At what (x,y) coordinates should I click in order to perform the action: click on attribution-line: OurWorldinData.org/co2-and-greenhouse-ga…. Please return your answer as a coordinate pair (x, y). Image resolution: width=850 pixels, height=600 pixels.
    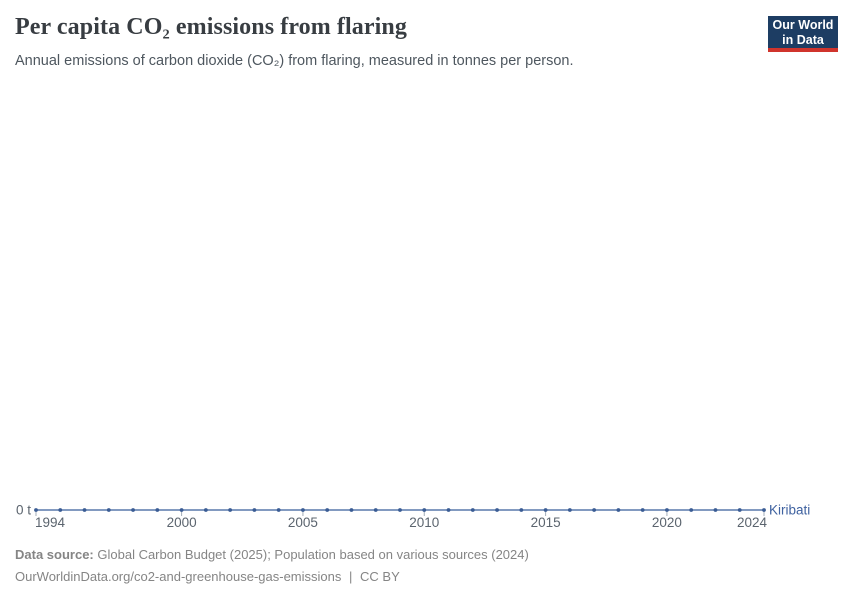
    Looking at the image, I should click on (425, 577).